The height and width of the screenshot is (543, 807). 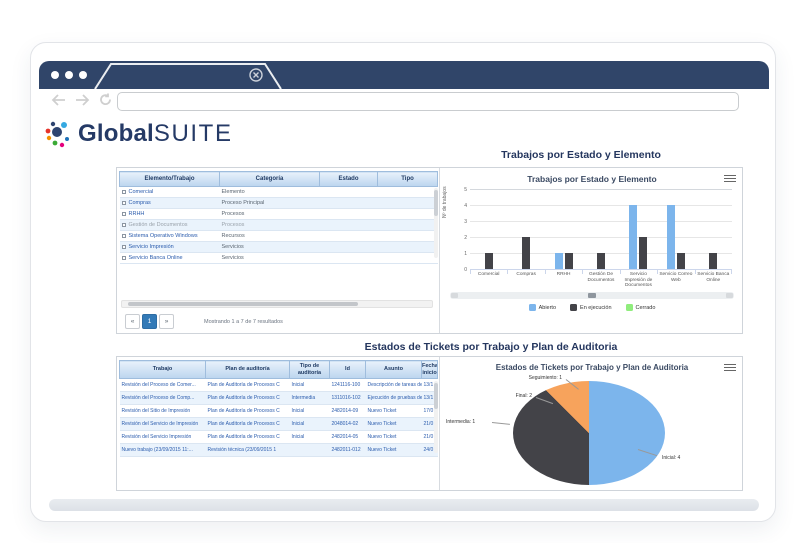 I want to click on column-header: Trabajo, so click(x=162, y=369).